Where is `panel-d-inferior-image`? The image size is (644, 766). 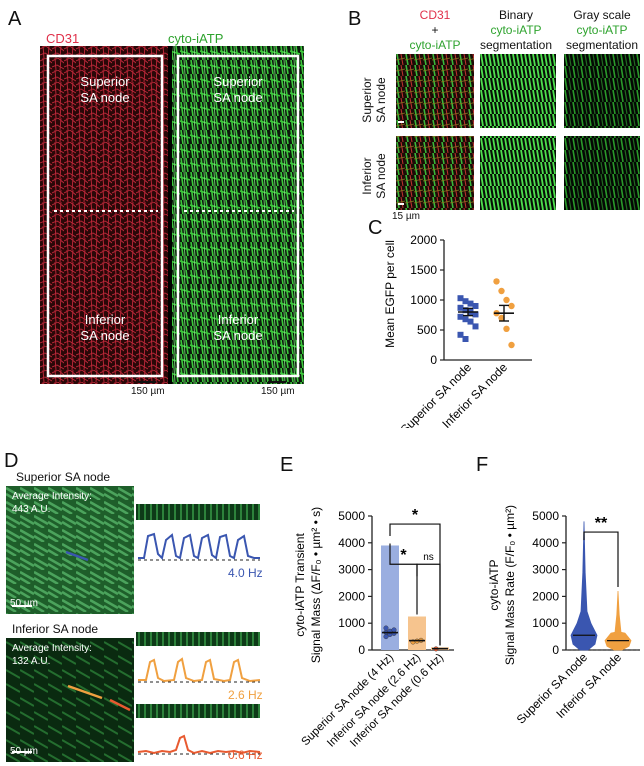 panel-d-inferior-image is located at coordinates (70, 700).